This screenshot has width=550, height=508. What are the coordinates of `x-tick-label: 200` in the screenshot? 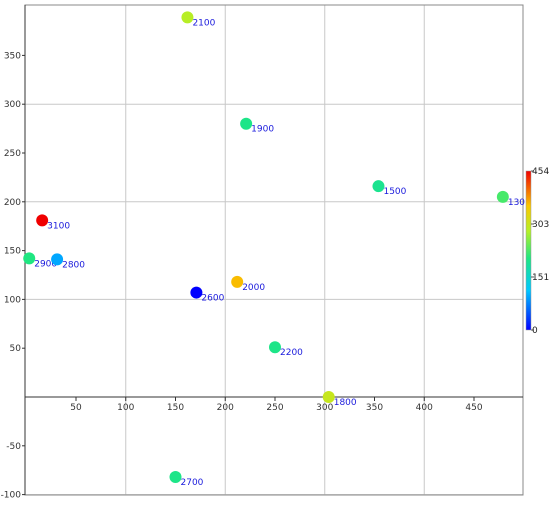 It's located at (225, 408).